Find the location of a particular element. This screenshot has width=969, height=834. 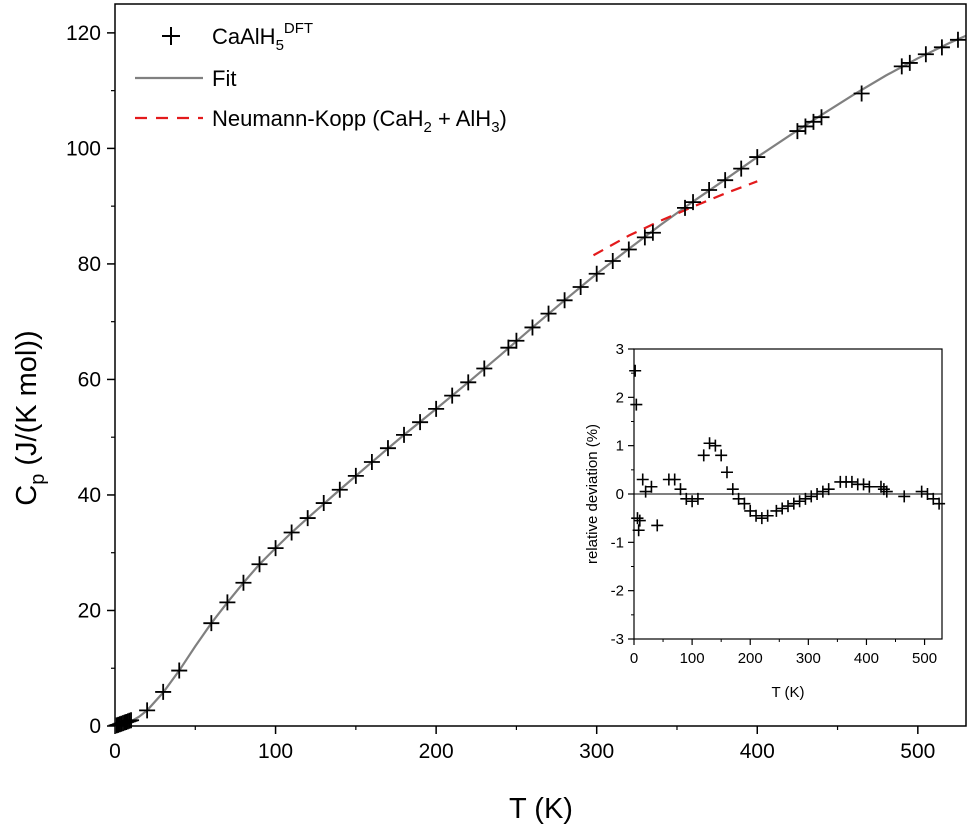

legend-plus-marker is located at coordinates (171, 36).